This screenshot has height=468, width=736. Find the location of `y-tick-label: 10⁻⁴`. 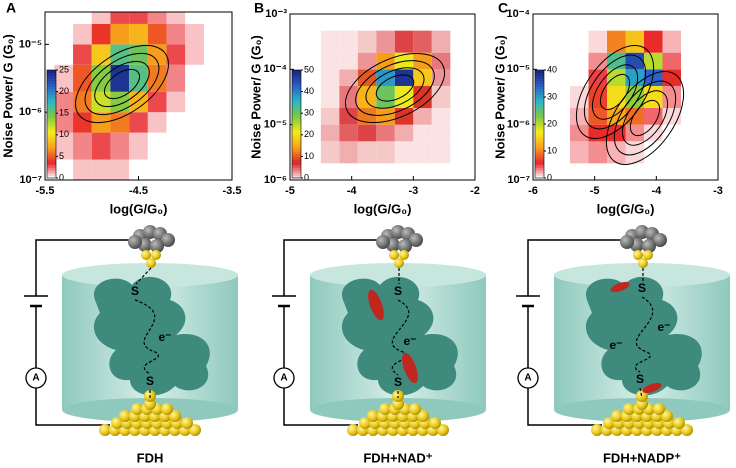

y-tick-label: 10⁻⁴ is located at coordinates (518, 14).